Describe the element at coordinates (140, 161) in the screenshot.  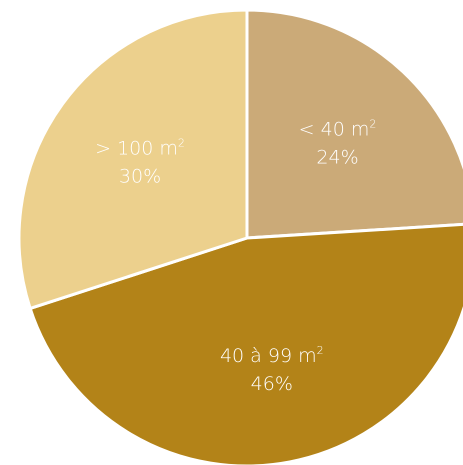
I see `slice-label-3: > 100 m2 30%` at that location.